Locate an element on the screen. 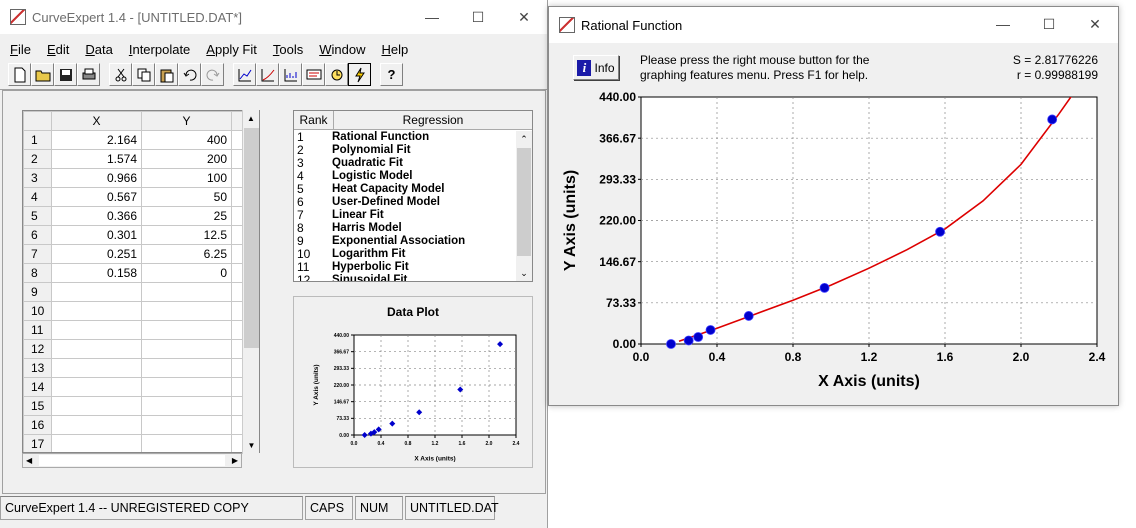  x-value-cell: 0.158 is located at coordinates (96, 273).